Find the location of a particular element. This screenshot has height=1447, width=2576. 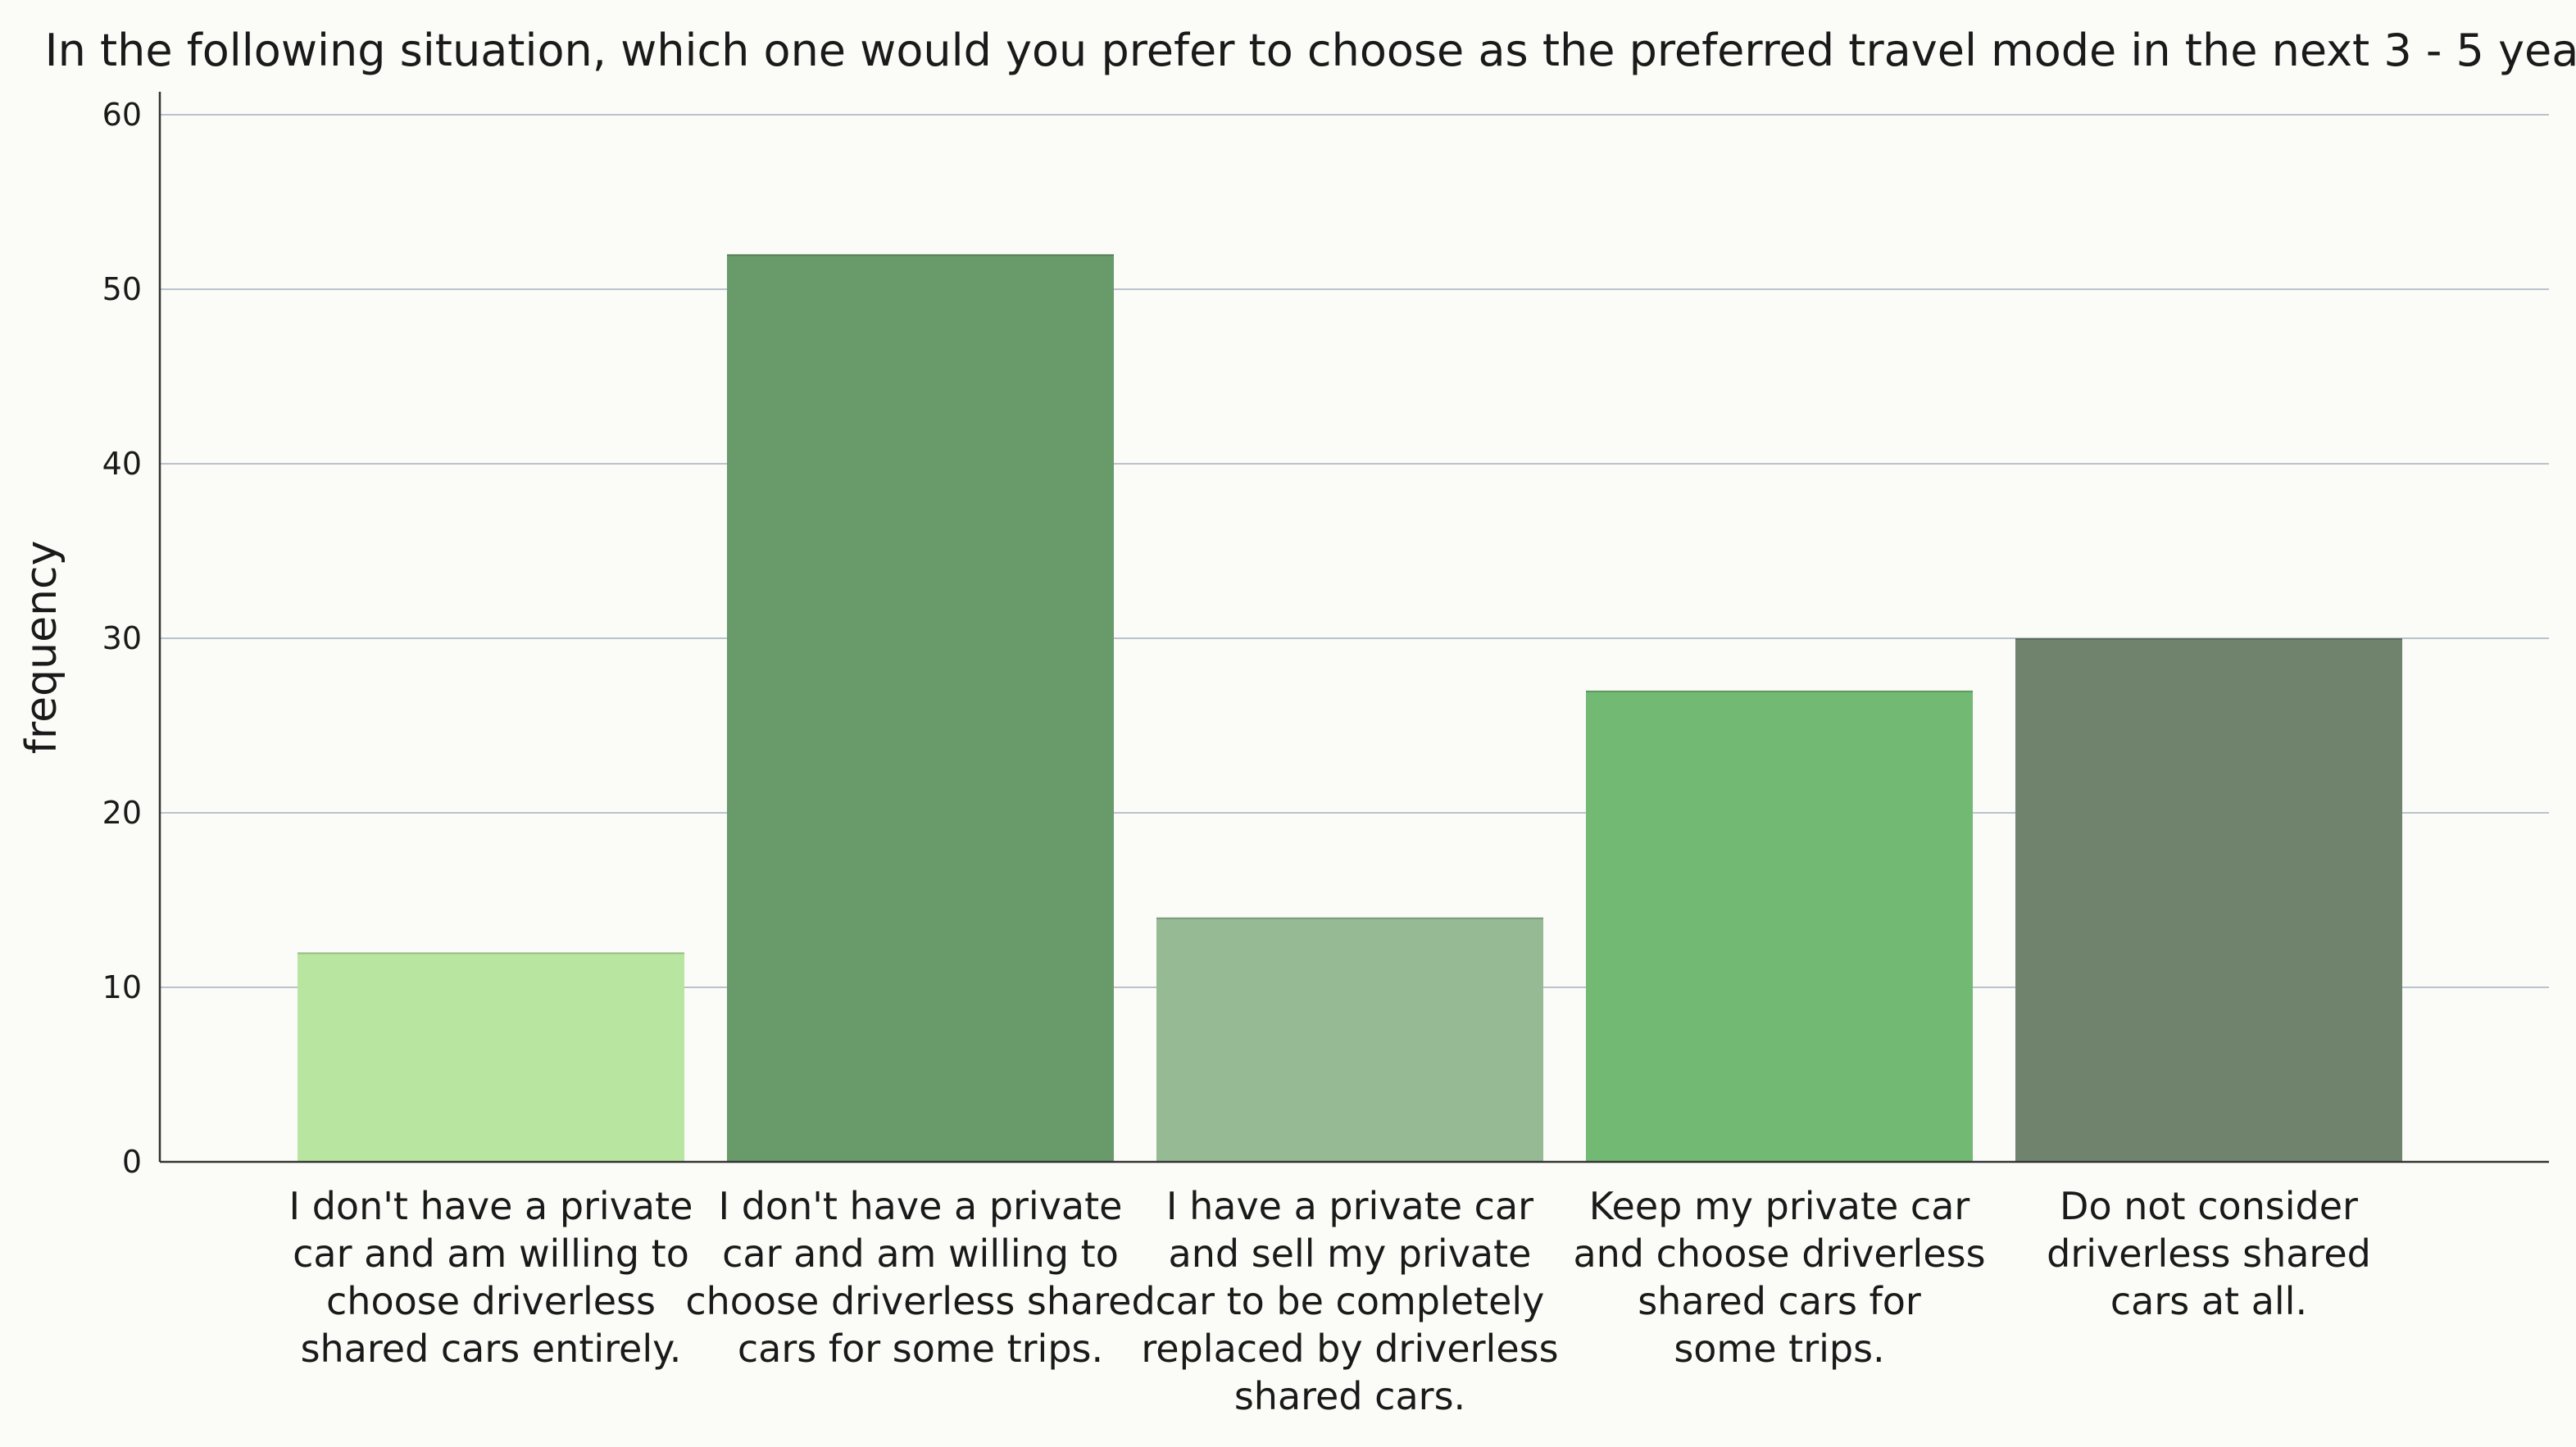

category-label-line: car to be completely is located at coordinates (1350, 1301).